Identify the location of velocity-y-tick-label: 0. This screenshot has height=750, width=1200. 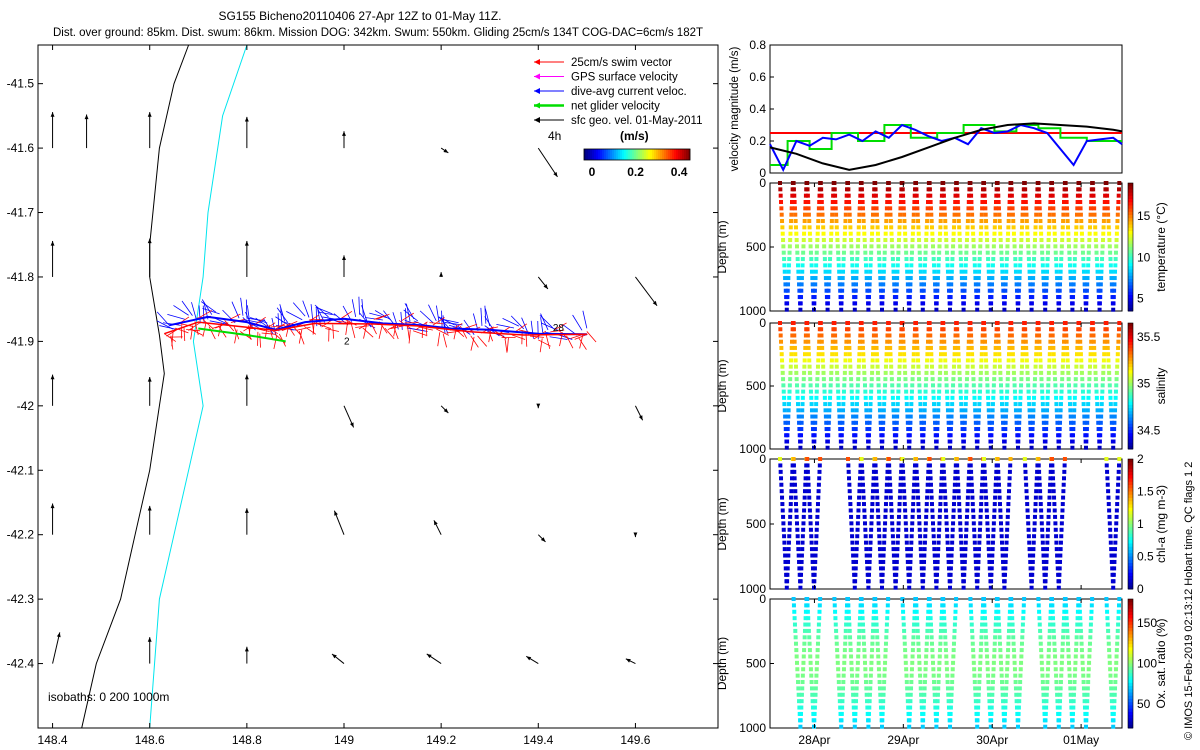
(762, 173).